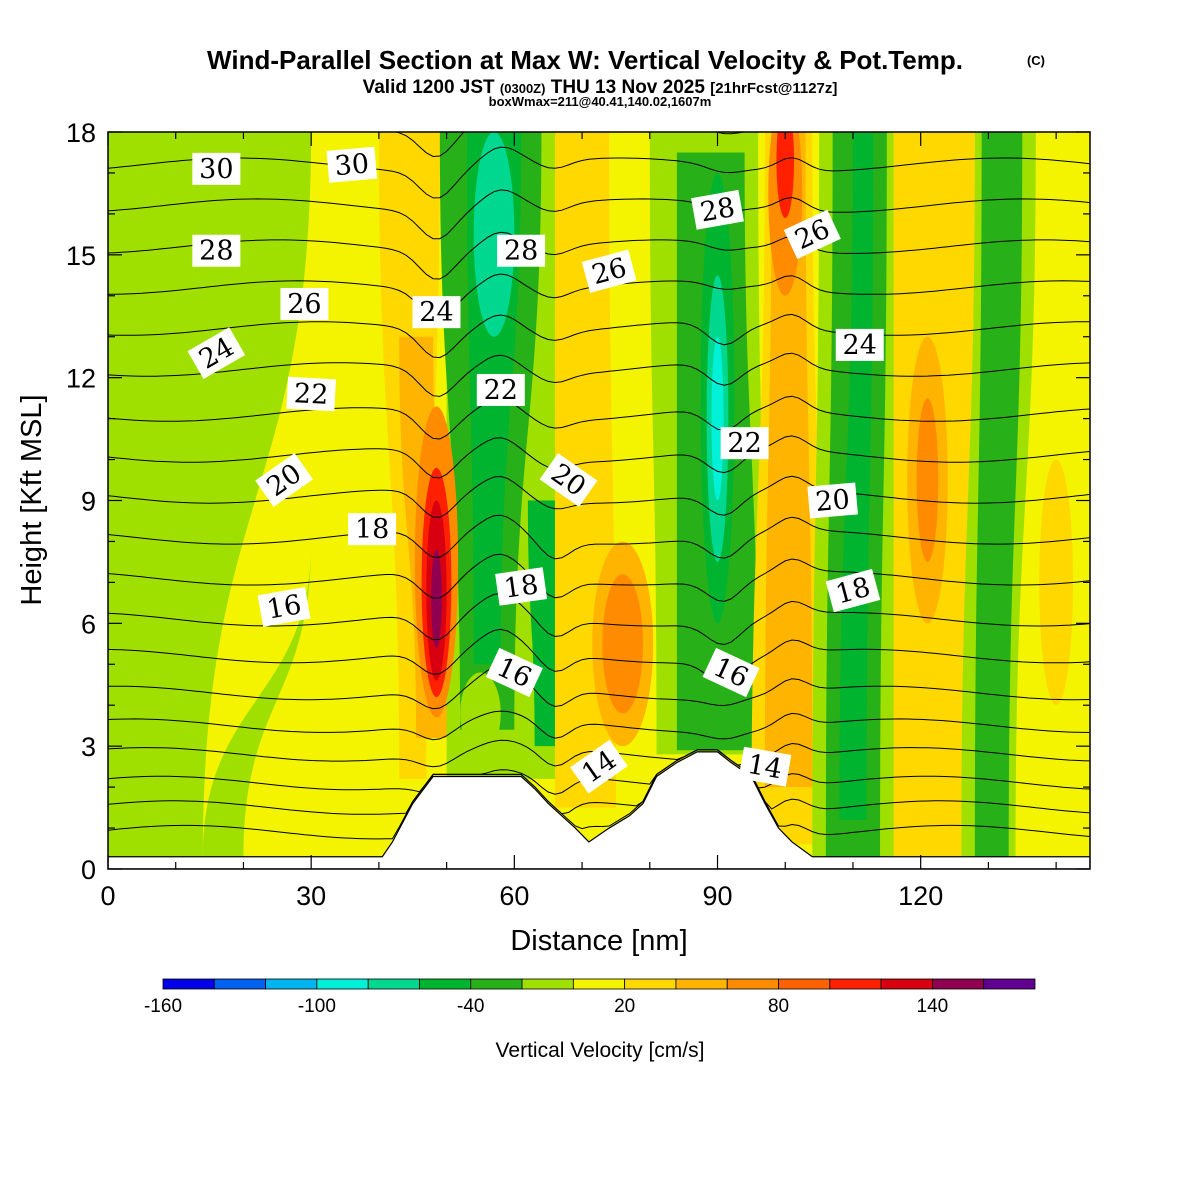 The height and width of the screenshot is (1200, 1200). Describe the element at coordinates (107, 896) in the screenshot. I see `x-tick-label: 0` at that location.